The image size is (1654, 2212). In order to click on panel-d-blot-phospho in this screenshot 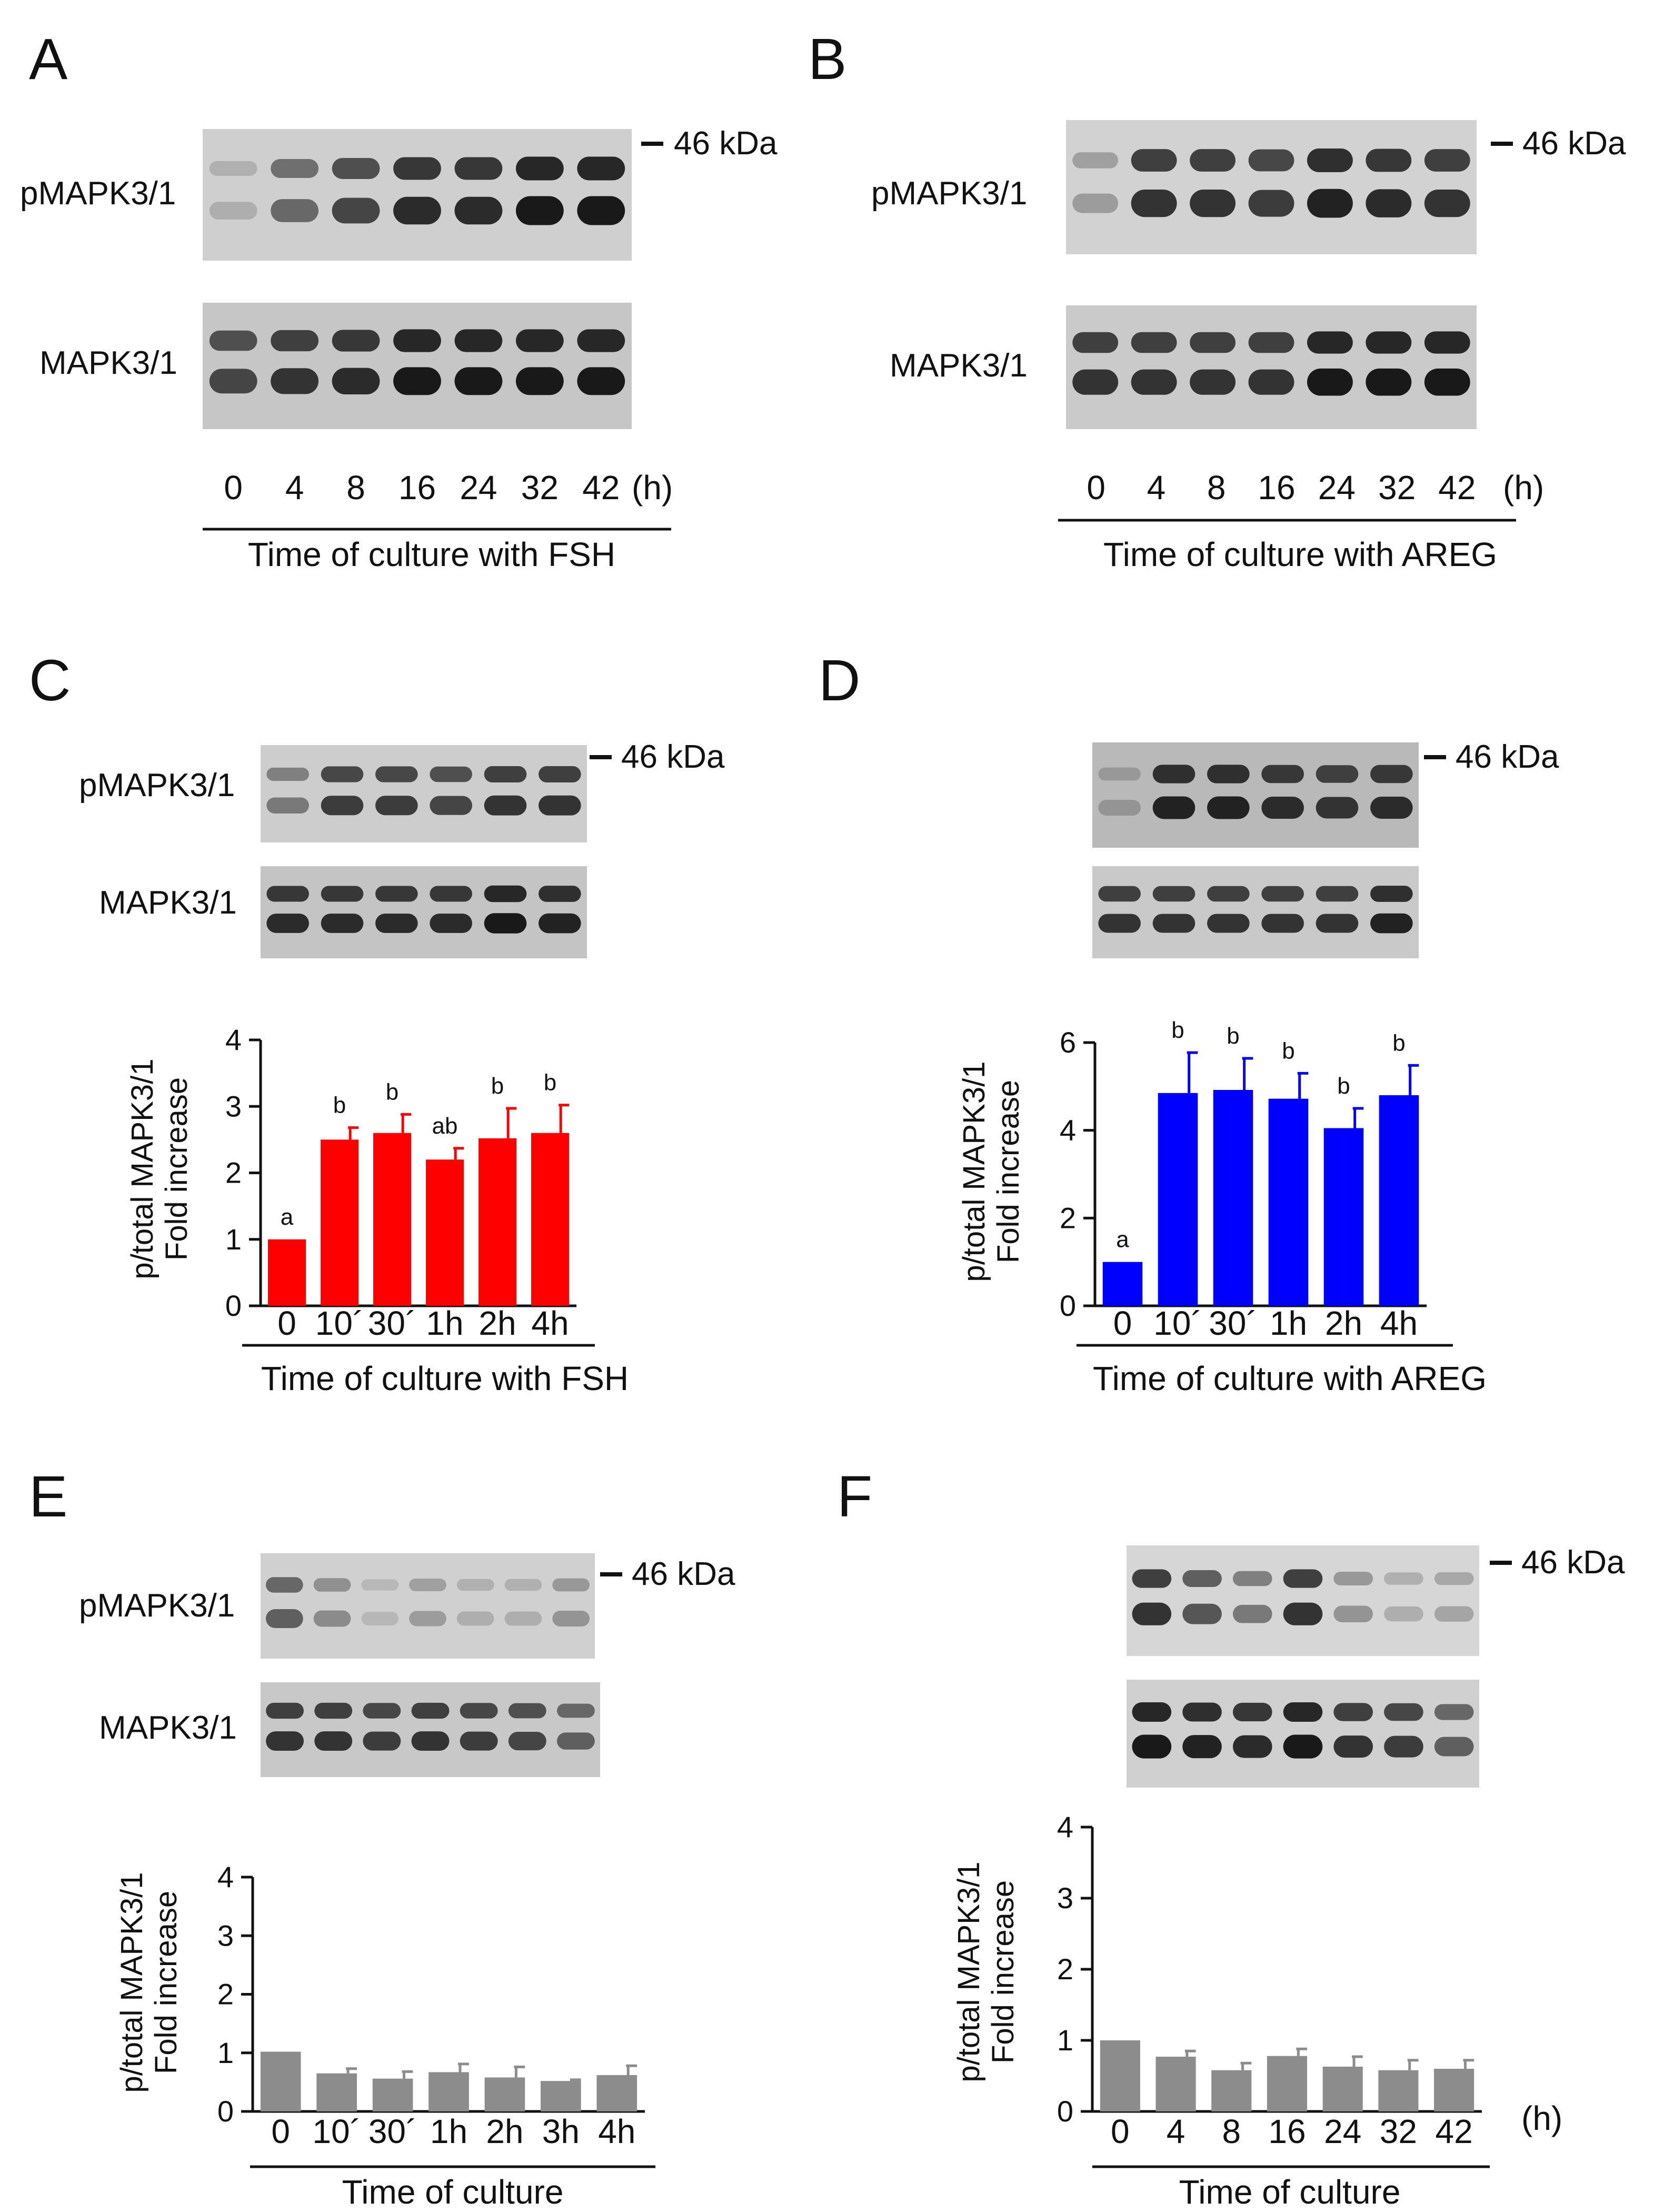, I will do `click(1255, 795)`.